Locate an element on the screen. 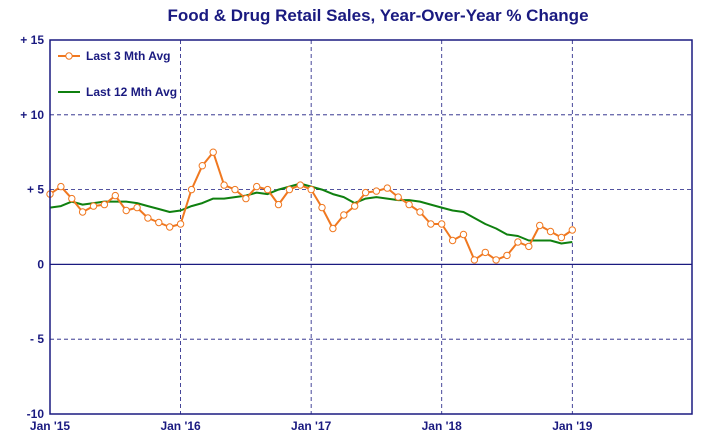  y-tick-label: + 15 is located at coordinates (32, 40).